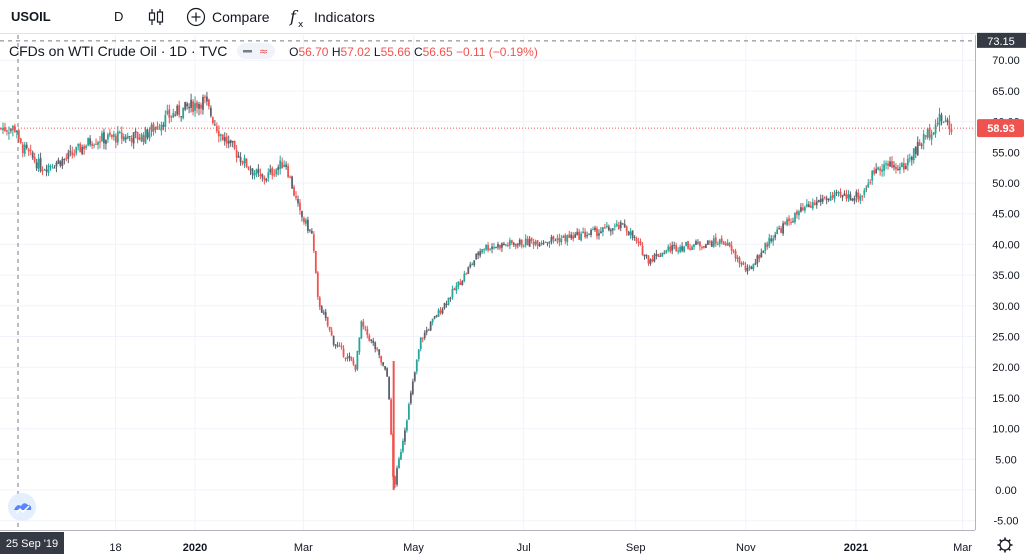 The image size is (1030, 558). What do you see at coordinates (119, 16) in the screenshot?
I see `interval-button: D` at bounding box center [119, 16].